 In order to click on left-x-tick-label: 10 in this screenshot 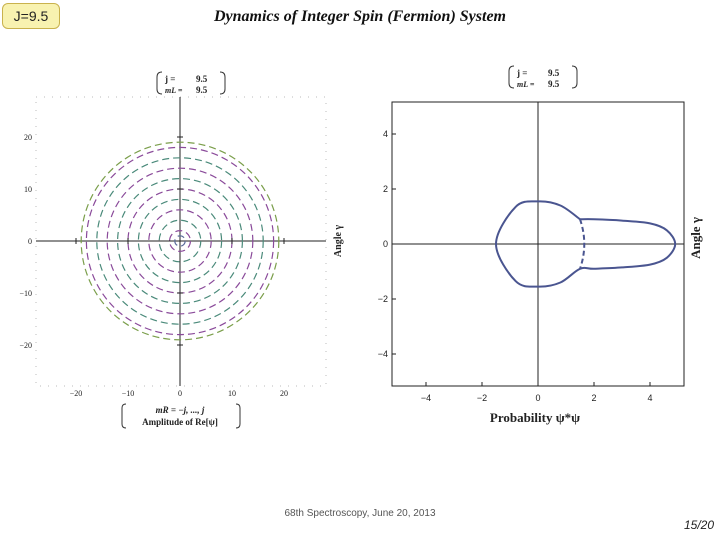, I will do `click(232, 393)`.